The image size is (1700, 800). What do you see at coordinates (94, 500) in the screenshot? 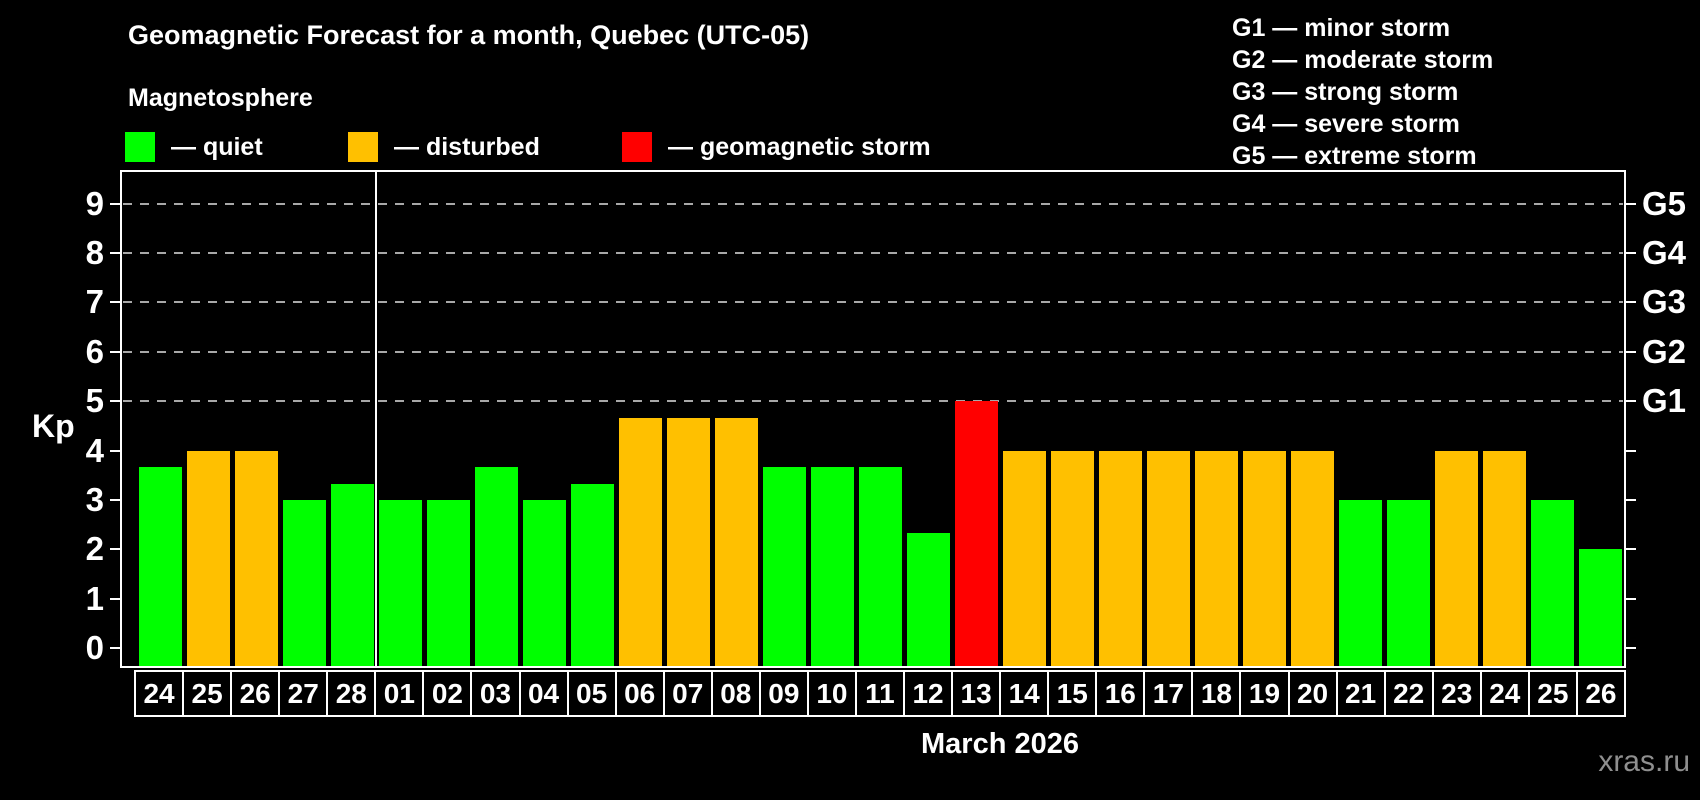
I see `y-axis-label-3: 3` at bounding box center [94, 500].